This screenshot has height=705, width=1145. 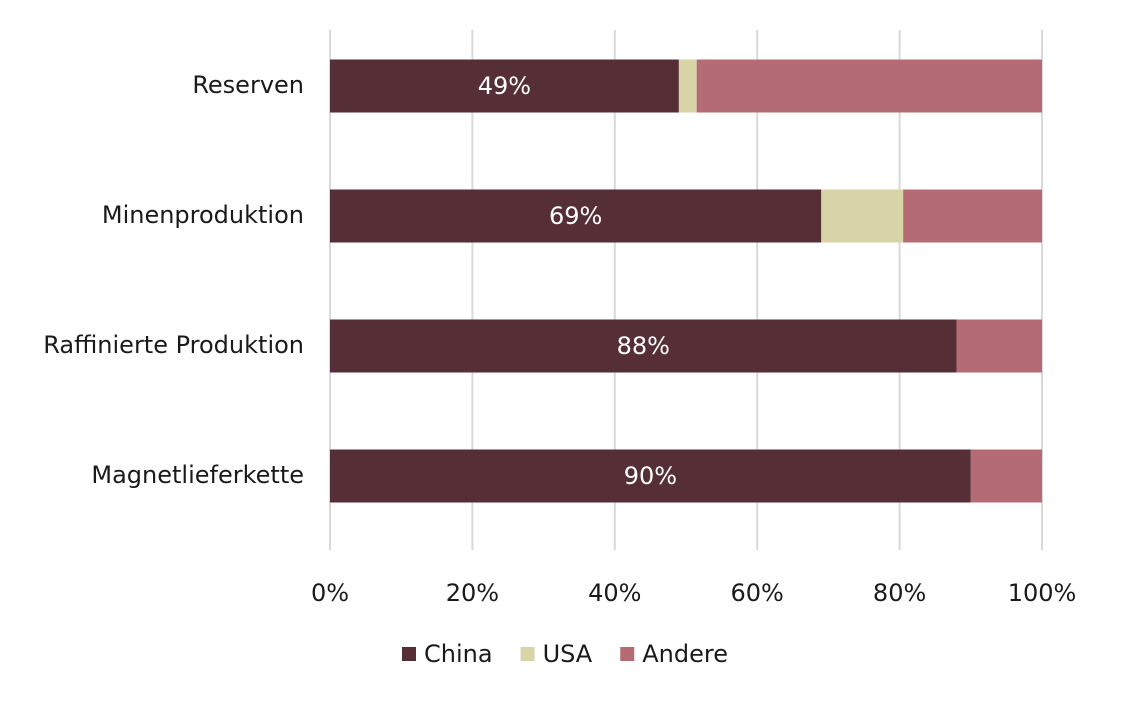 I want to click on value-label: 69%, so click(x=575, y=216).